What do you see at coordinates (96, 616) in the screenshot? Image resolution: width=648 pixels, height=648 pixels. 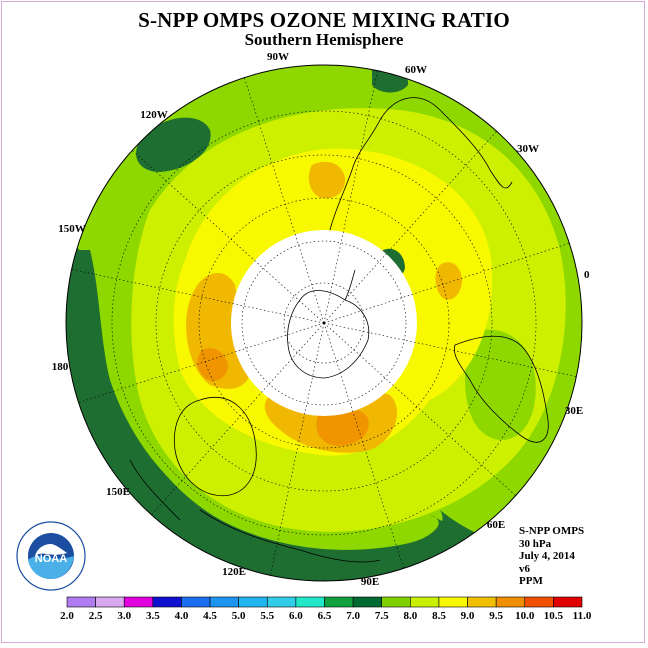 I see `colorbar-tick-label: 2.5` at bounding box center [96, 616].